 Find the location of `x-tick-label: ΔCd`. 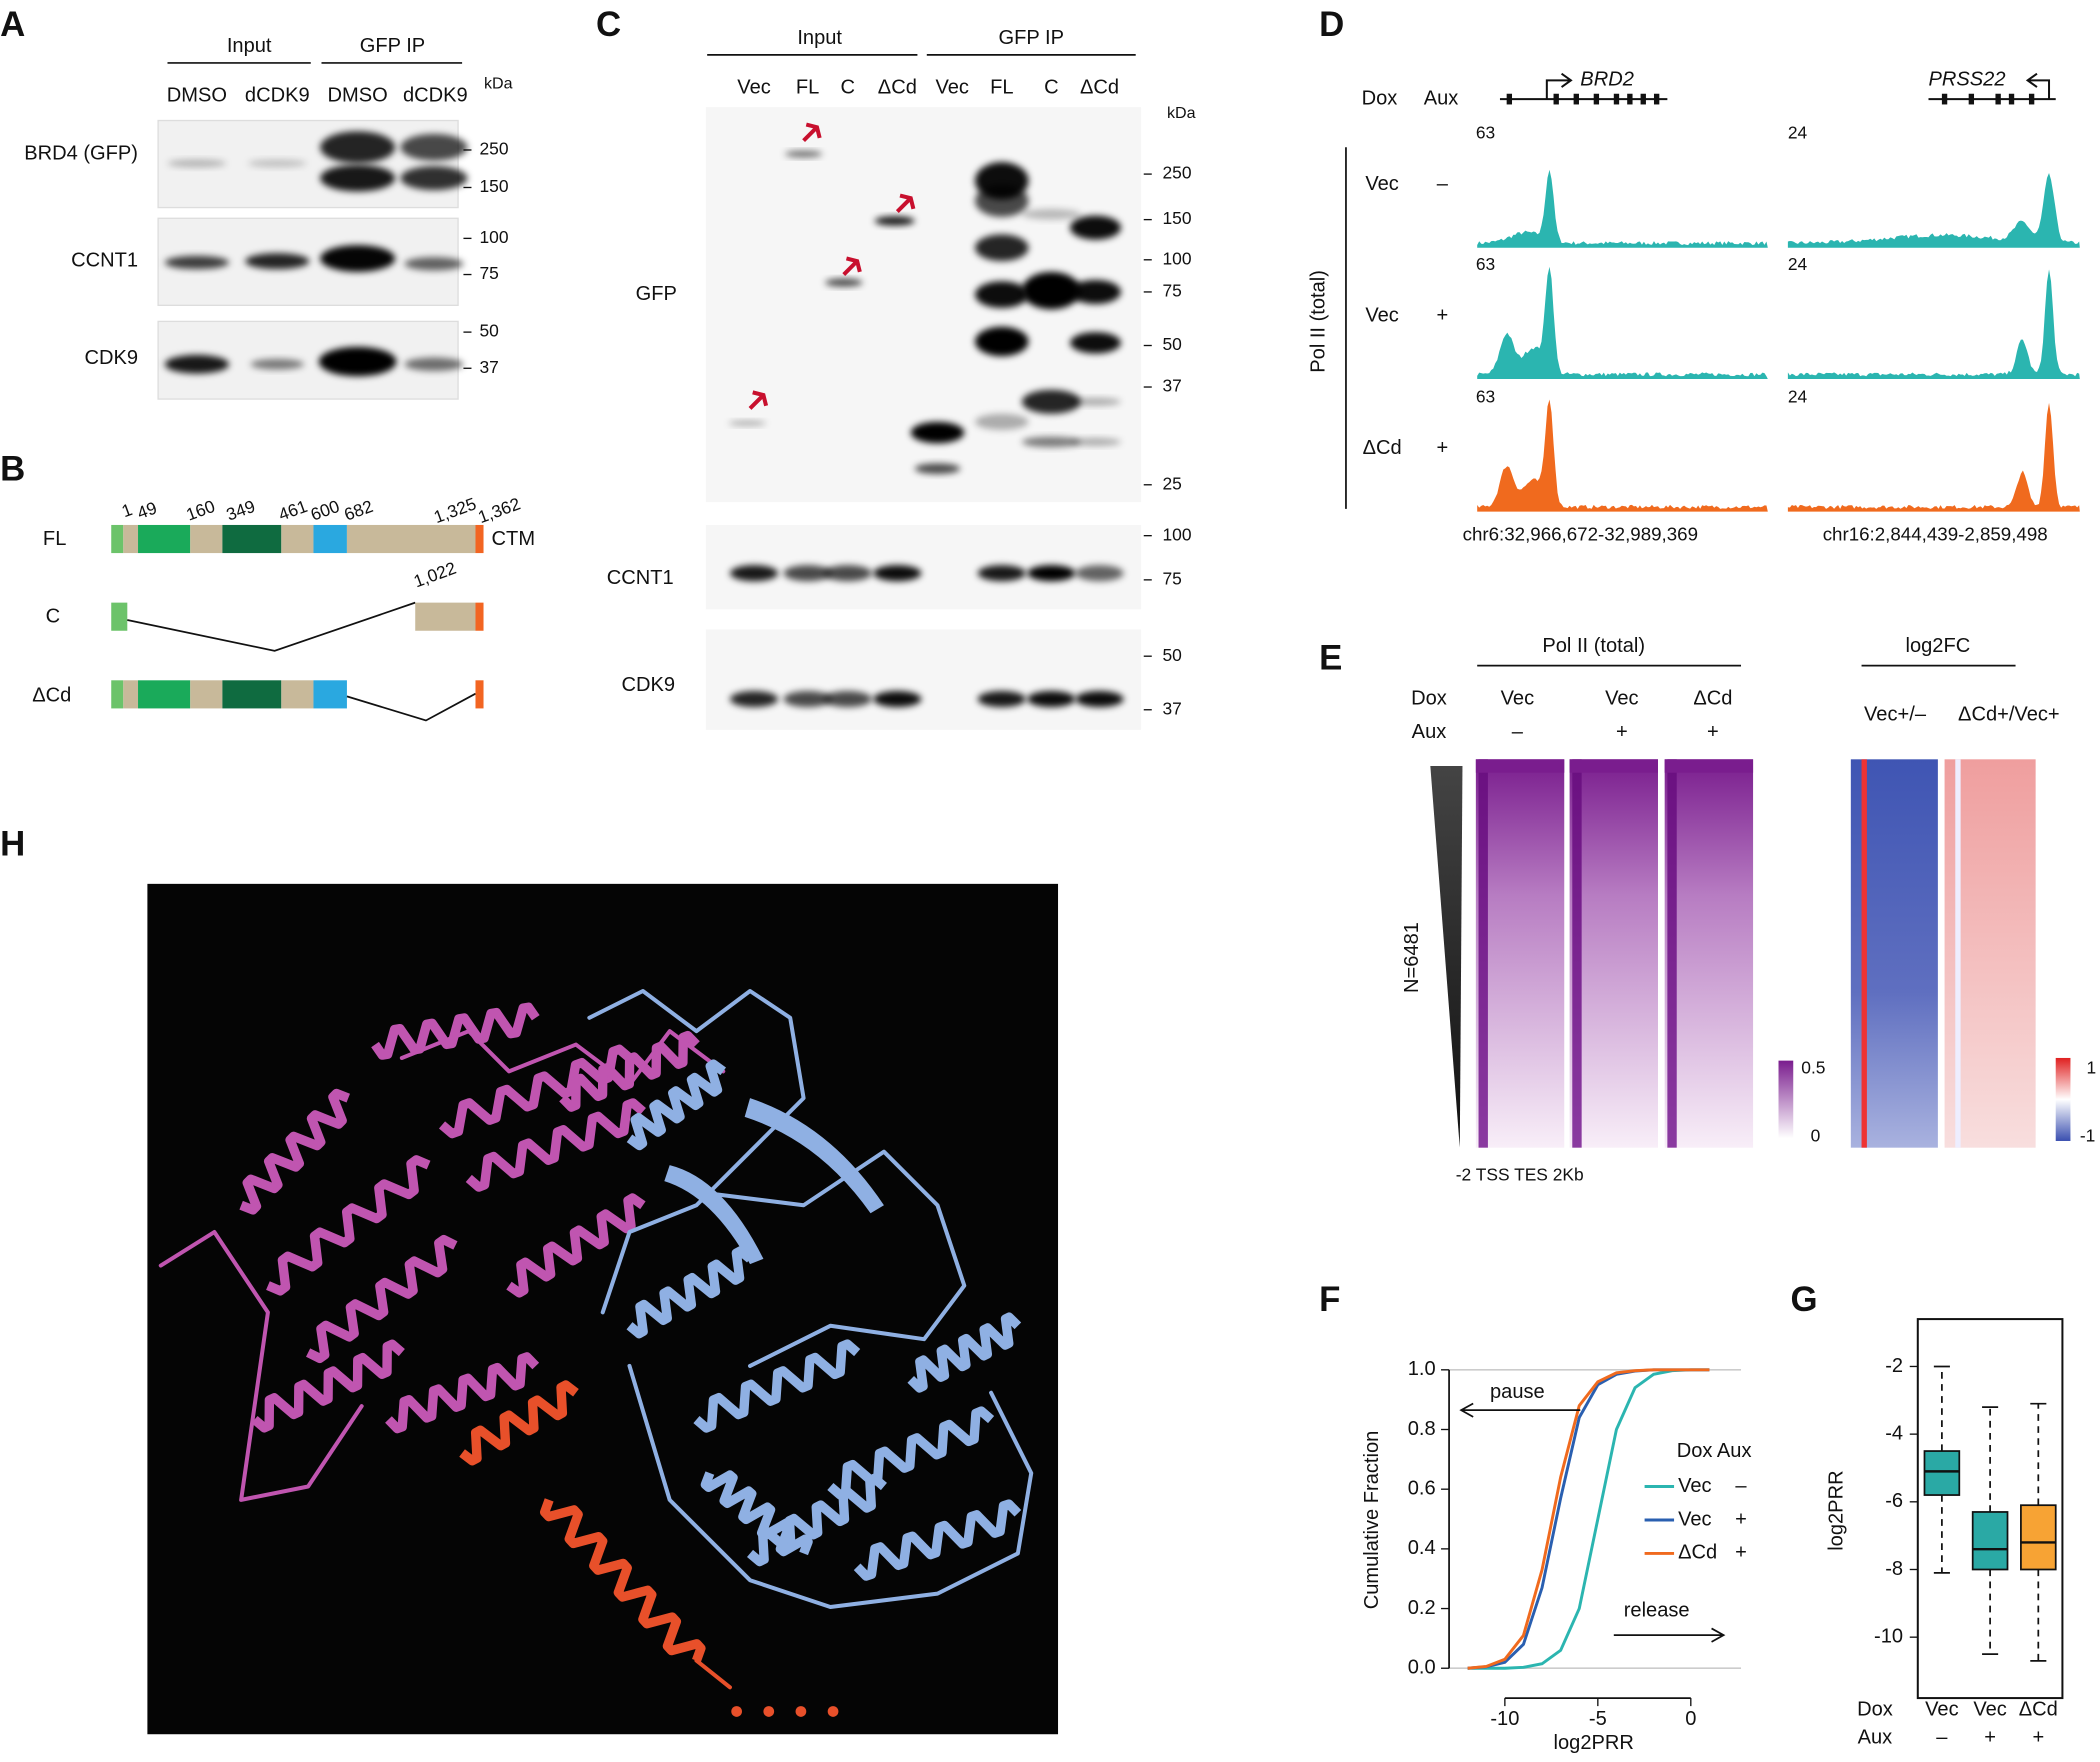

x-tick-label: ΔCd is located at coordinates (2038, 1709).